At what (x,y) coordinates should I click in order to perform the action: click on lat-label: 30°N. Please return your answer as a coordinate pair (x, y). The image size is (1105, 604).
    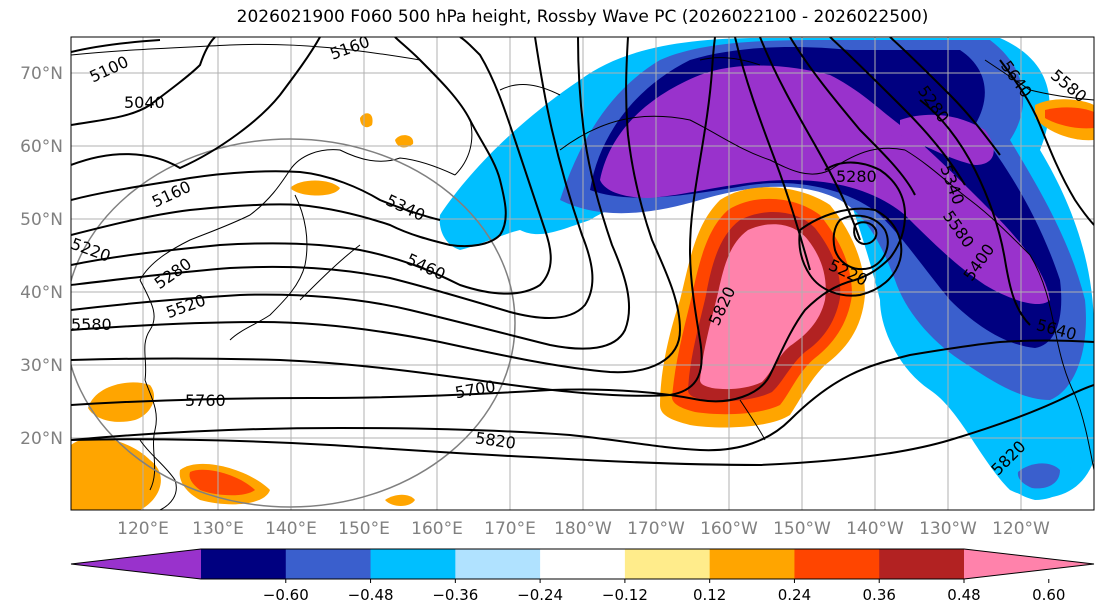
    Looking at the image, I should click on (41, 366).